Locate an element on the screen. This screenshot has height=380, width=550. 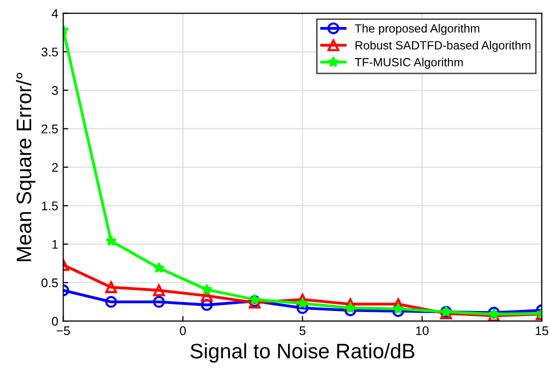
y-tick-label: 1.5 is located at coordinates (50, 206).